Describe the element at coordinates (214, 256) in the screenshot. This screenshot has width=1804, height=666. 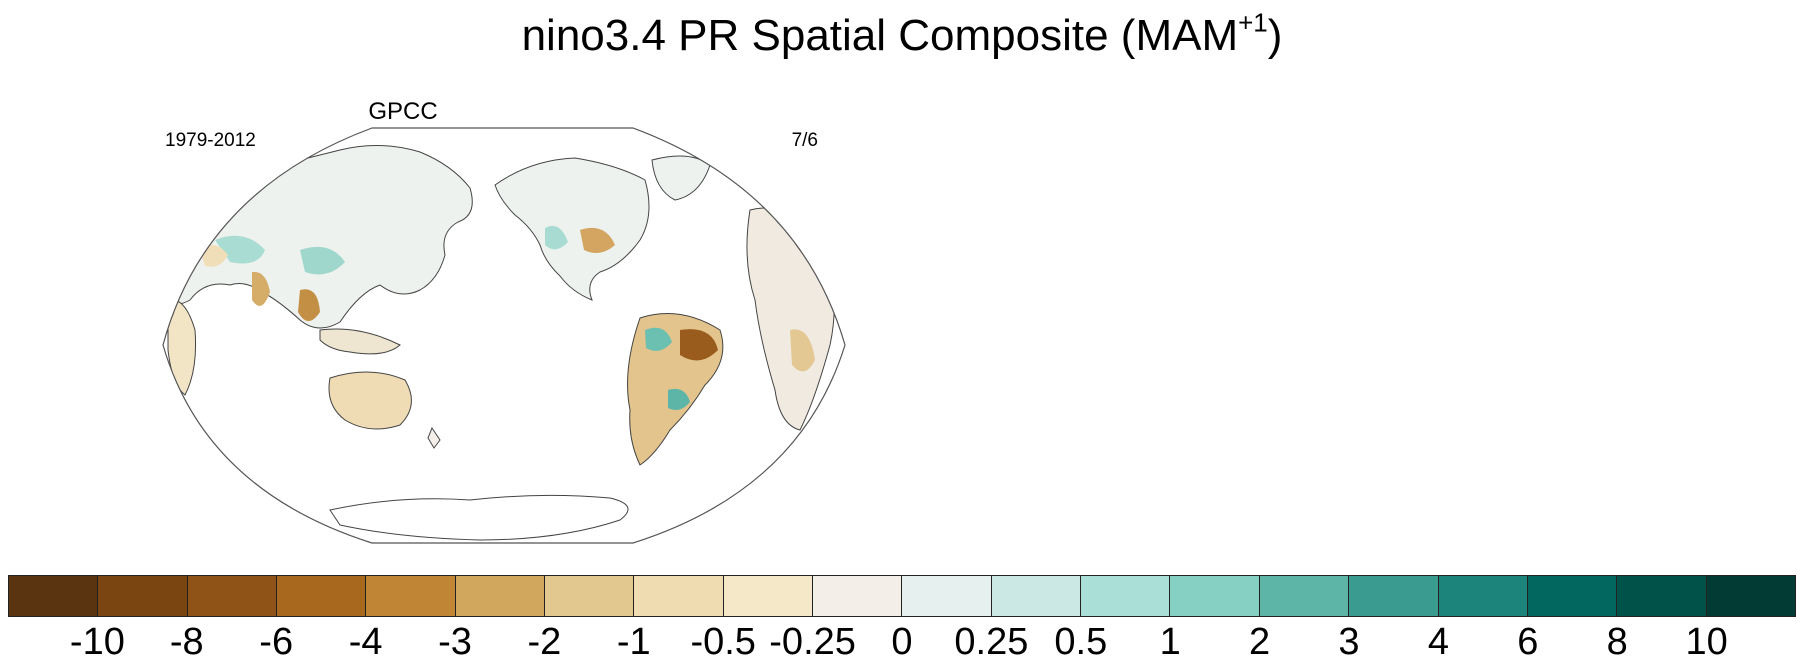
I see `region-europe-tan` at that location.